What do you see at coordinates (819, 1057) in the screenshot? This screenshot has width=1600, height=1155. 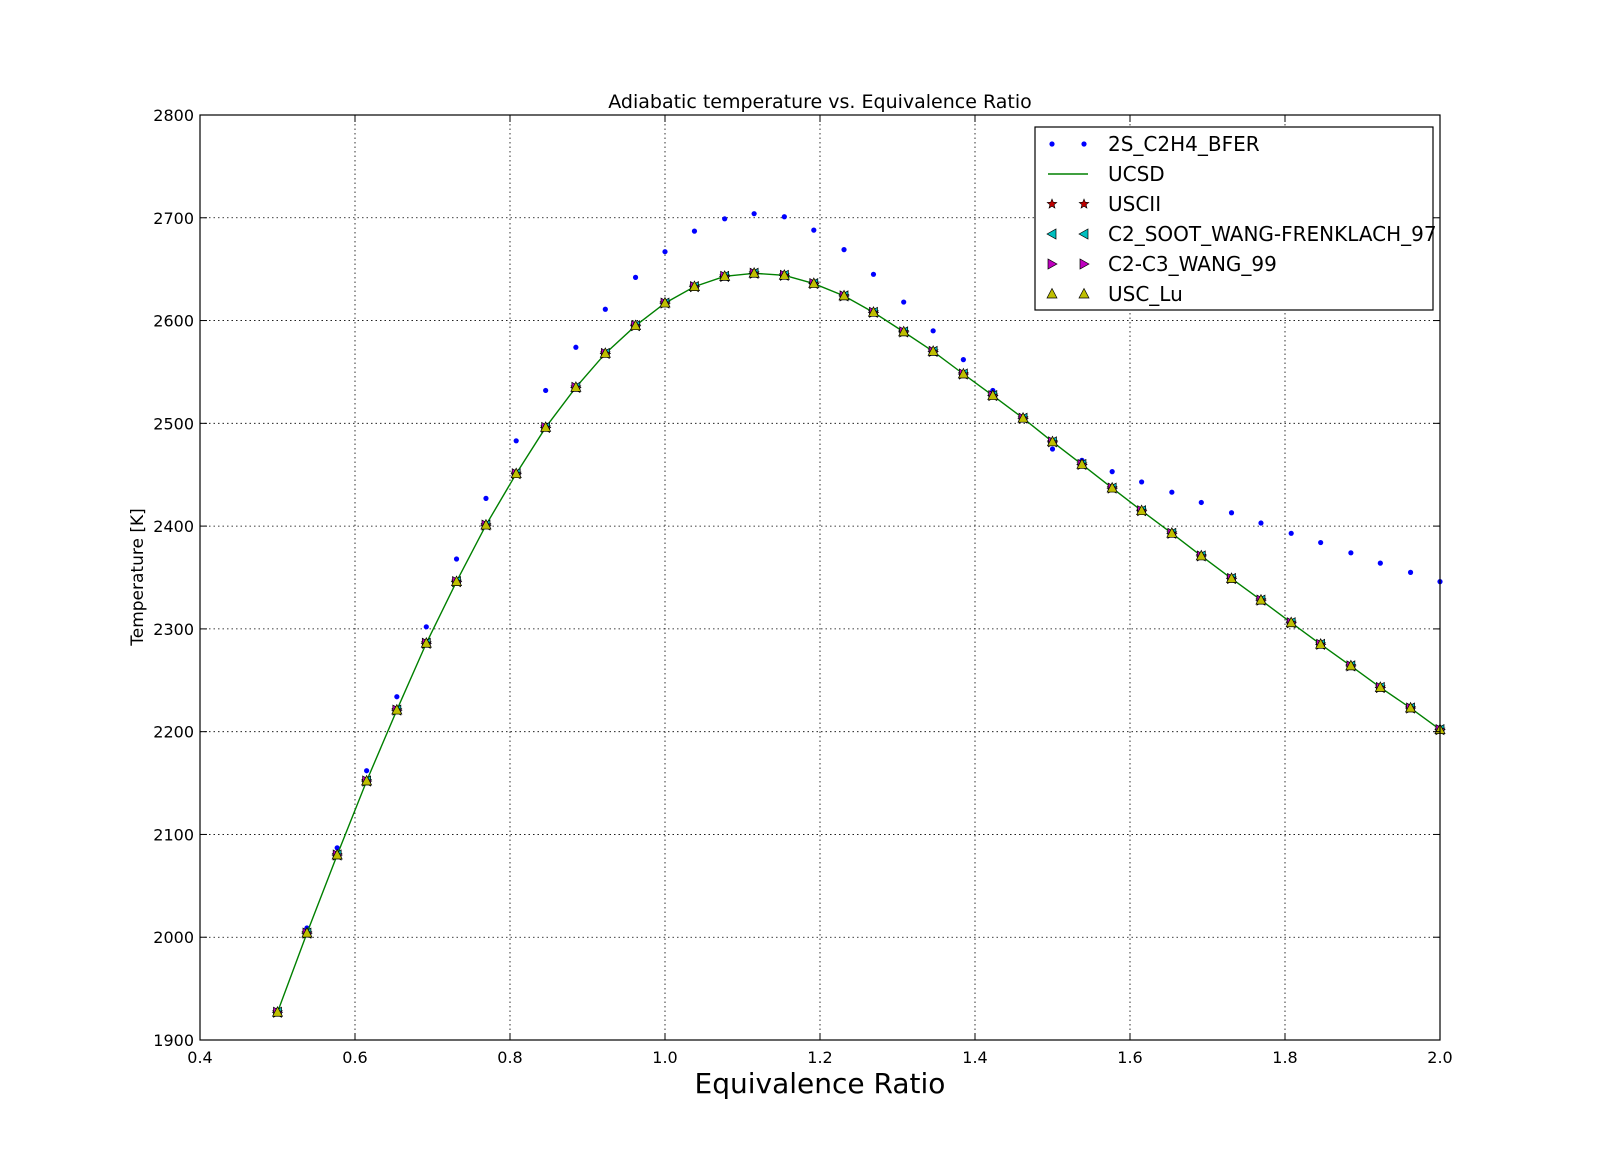 I see `x-tick-label: 1.2` at bounding box center [819, 1057].